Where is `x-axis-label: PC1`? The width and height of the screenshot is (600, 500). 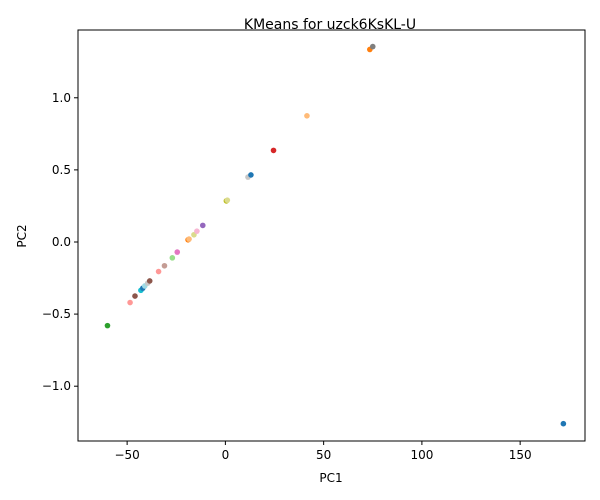 x-axis-label: PC1 is located at coordinates (330, 478).